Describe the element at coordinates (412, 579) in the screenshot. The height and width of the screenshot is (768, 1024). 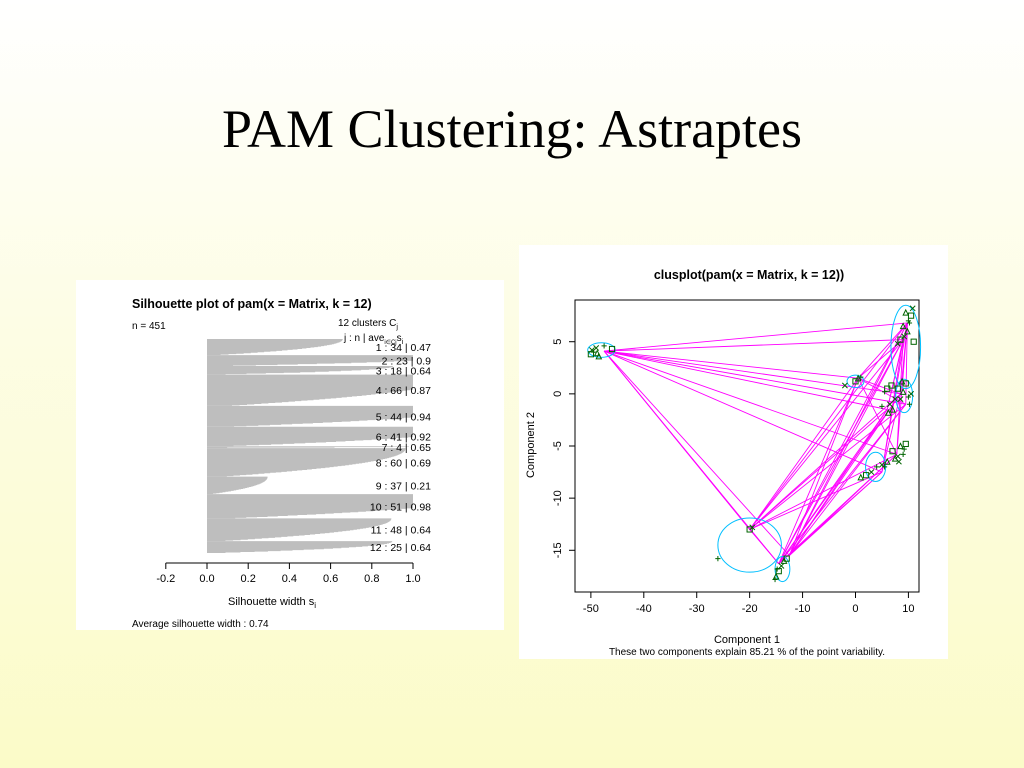
I see `silhouette-tick-label: 1.0` at that location.